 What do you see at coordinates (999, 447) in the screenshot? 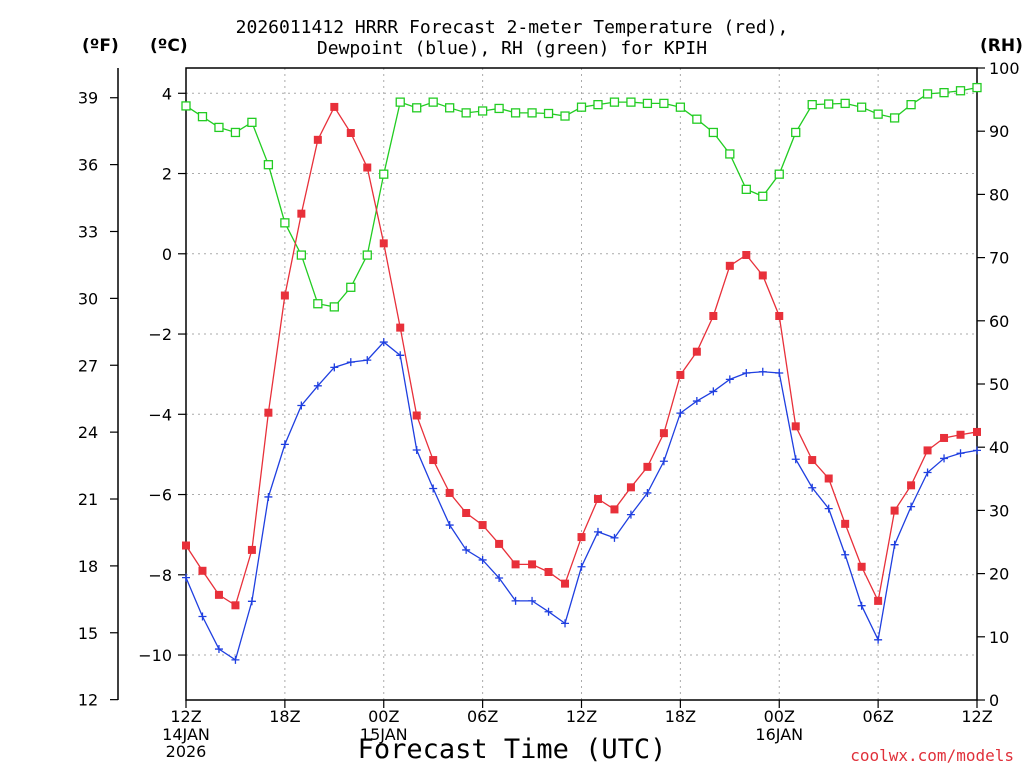
I see `rh-tick-label: 40` at bounding box center [999, 447].